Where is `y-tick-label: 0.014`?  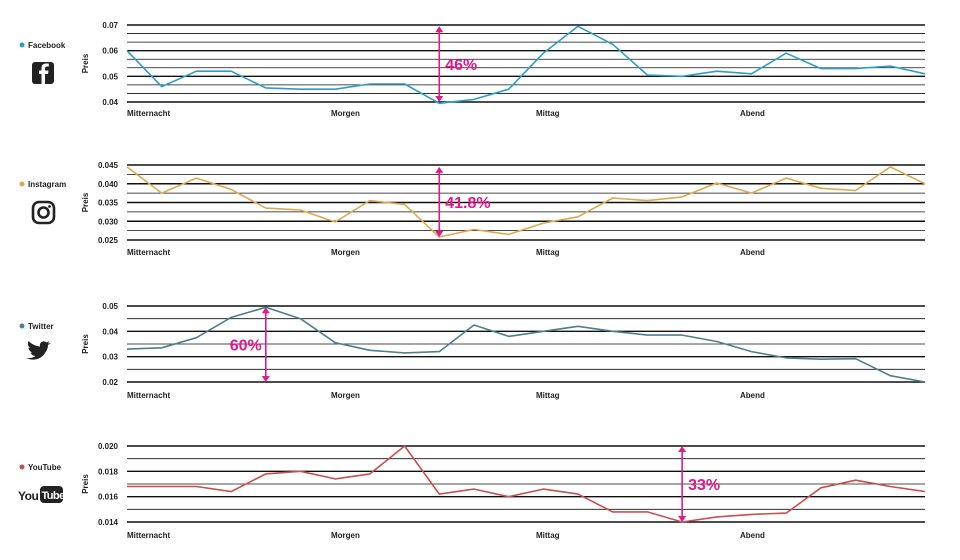
y-tick-label: 0.014 is located at coordinates (108, 522).